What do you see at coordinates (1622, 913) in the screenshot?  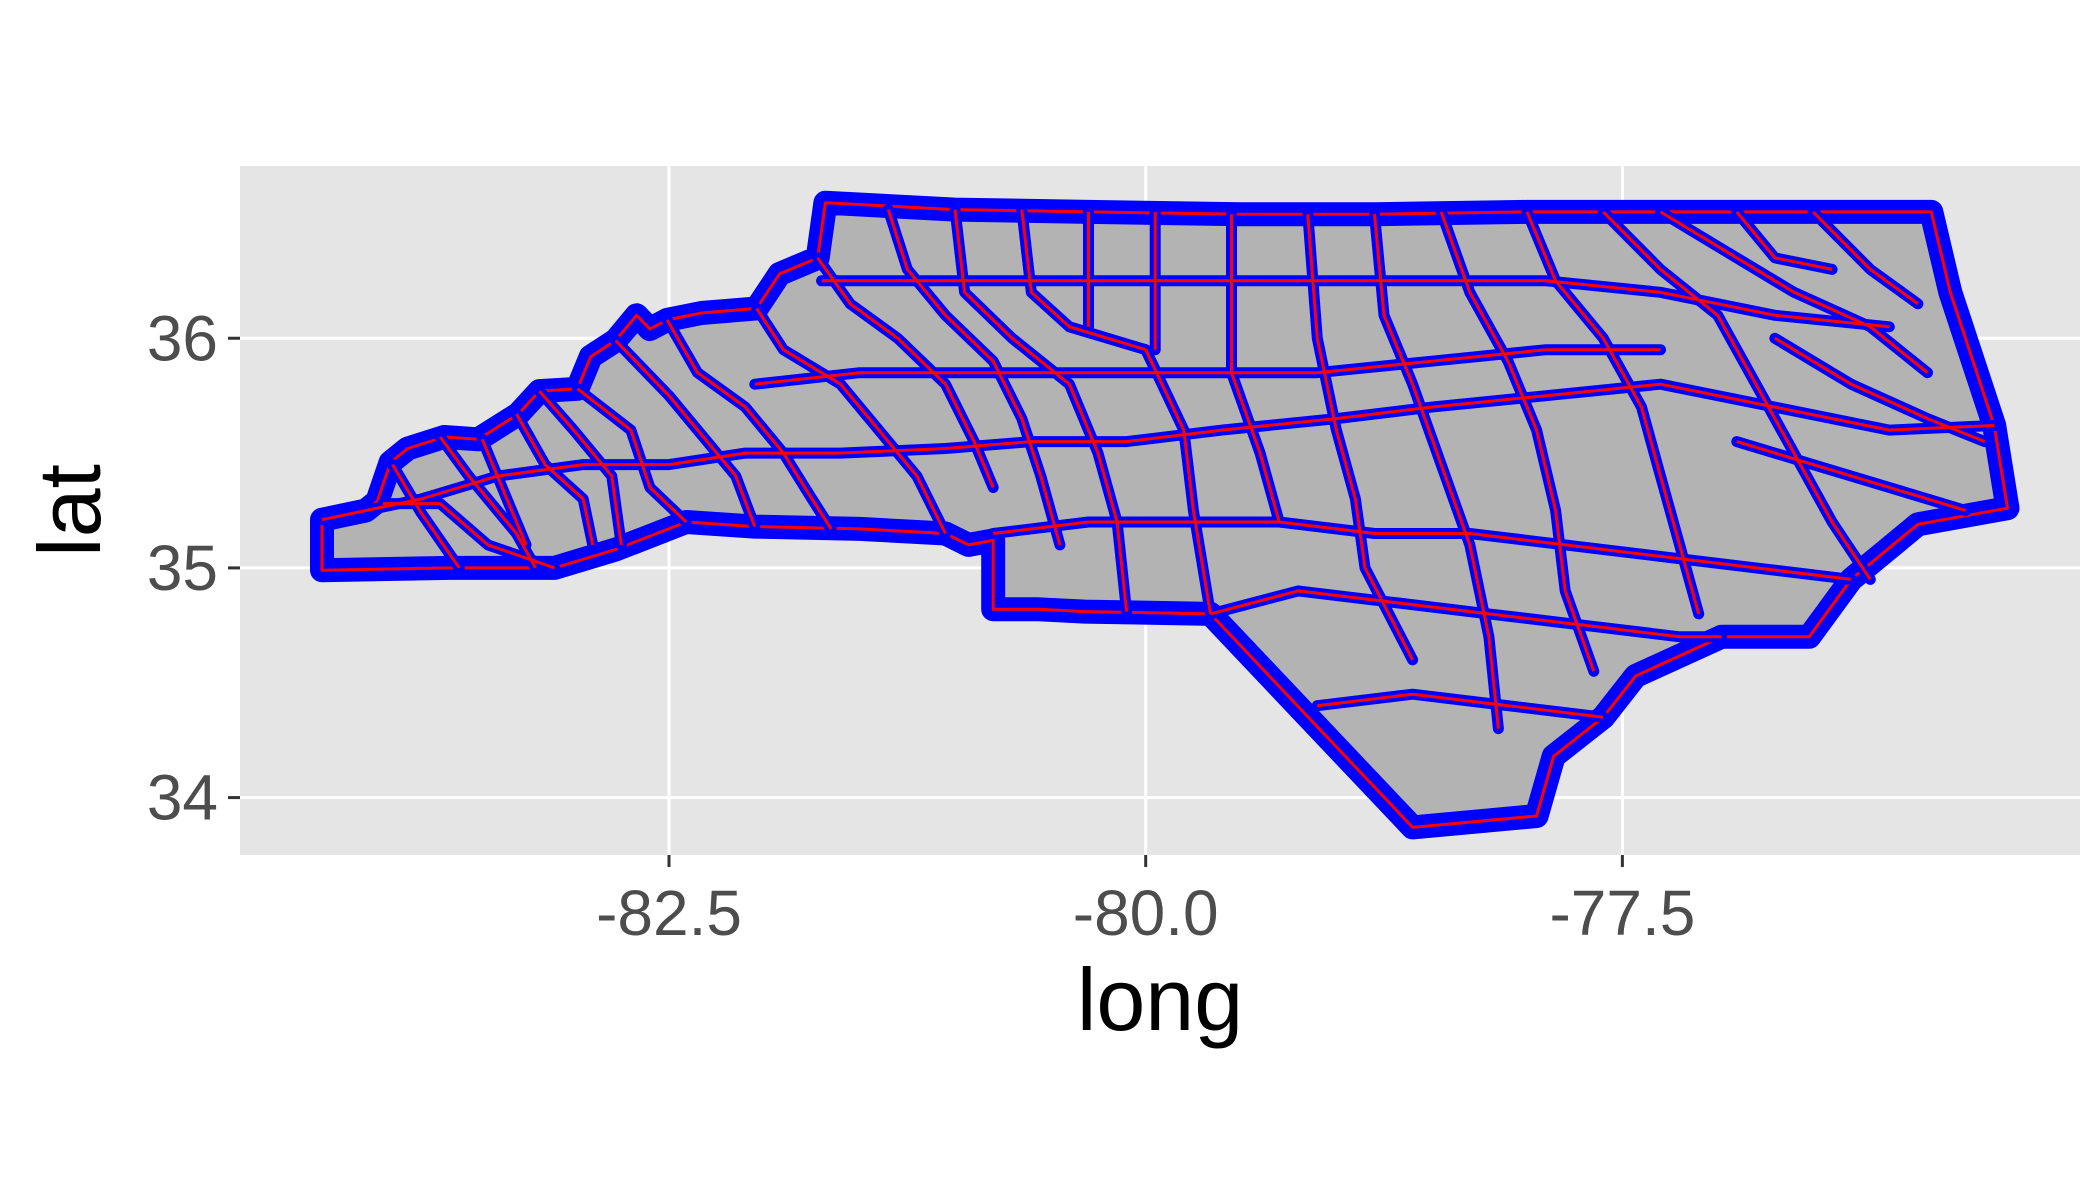 I see `x-tick-label: -77.5` at bounding box center [1622, 913].